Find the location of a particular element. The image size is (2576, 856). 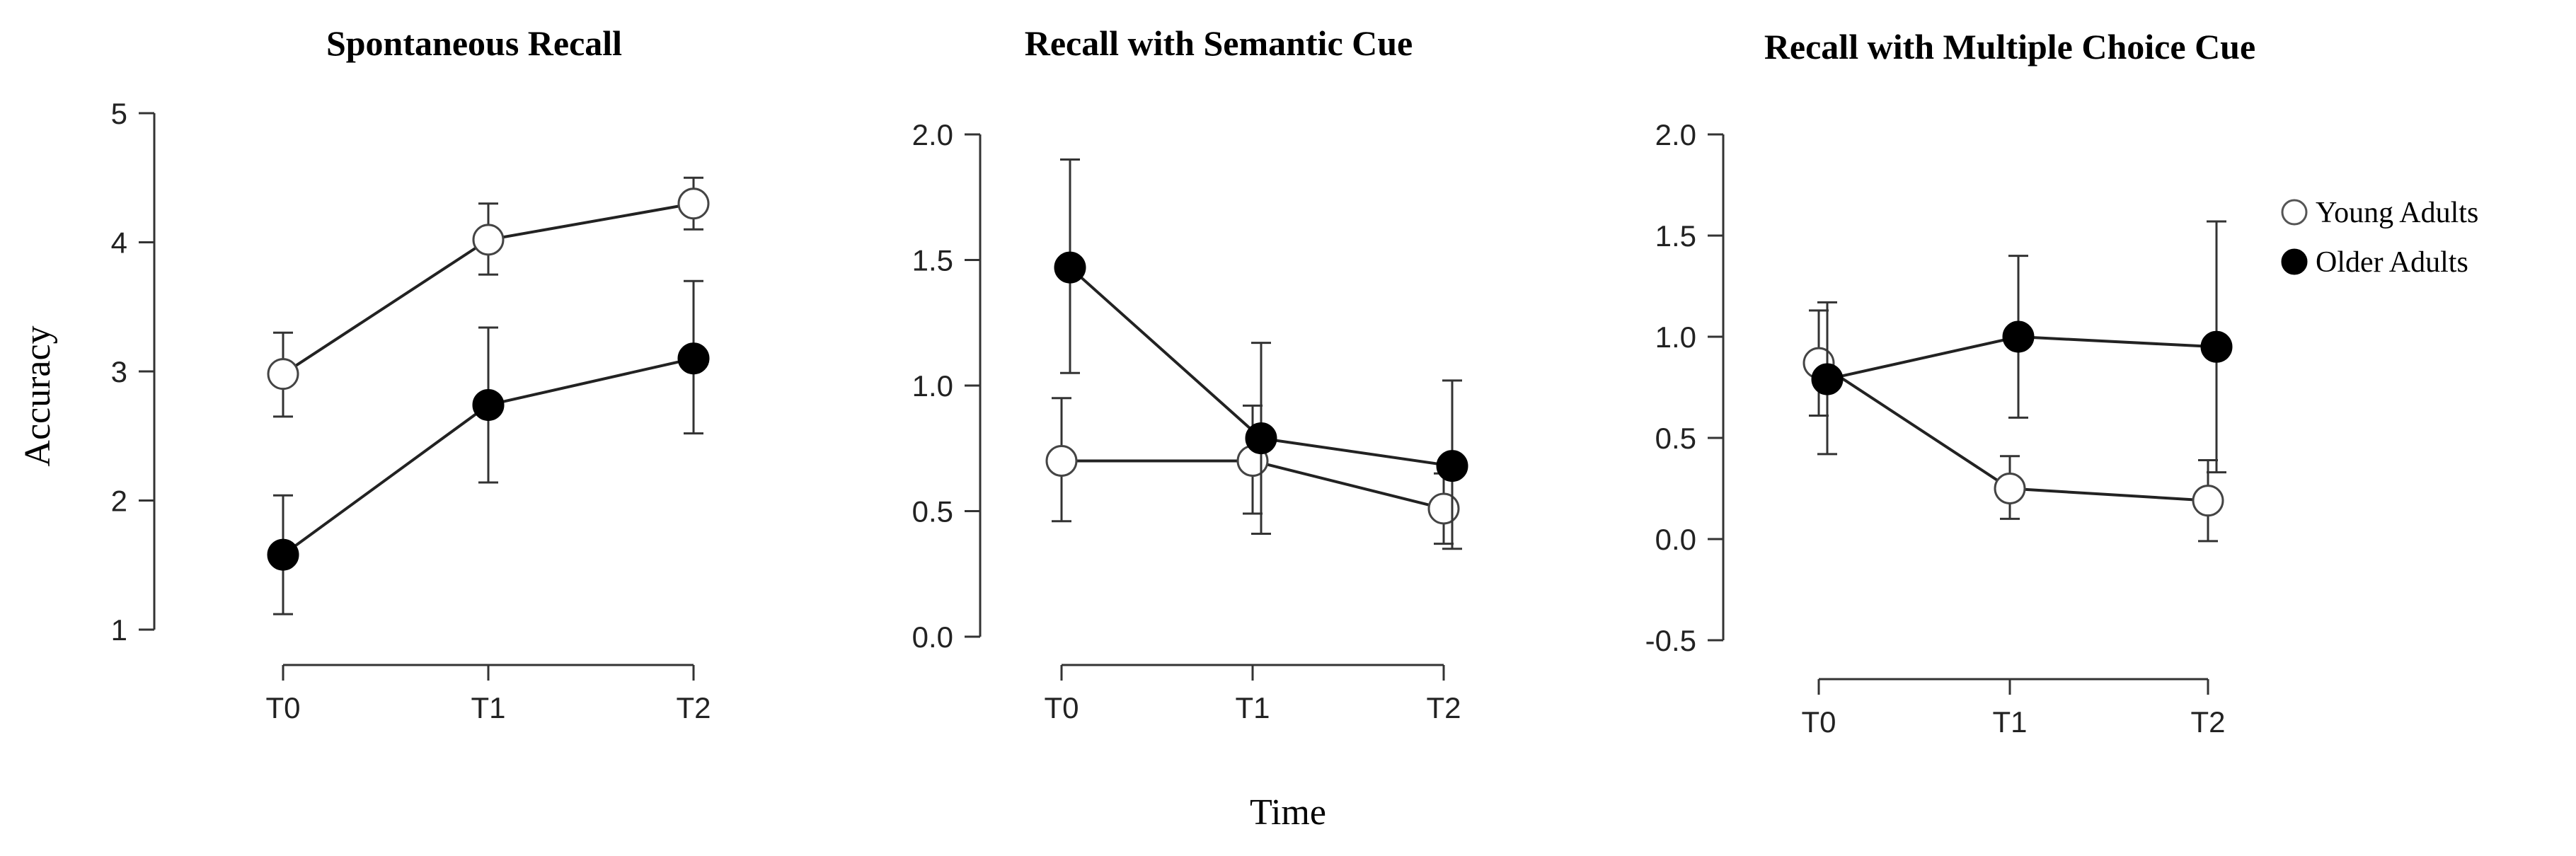

legend-marker-older-adults is located at coordinates (2295, 261).